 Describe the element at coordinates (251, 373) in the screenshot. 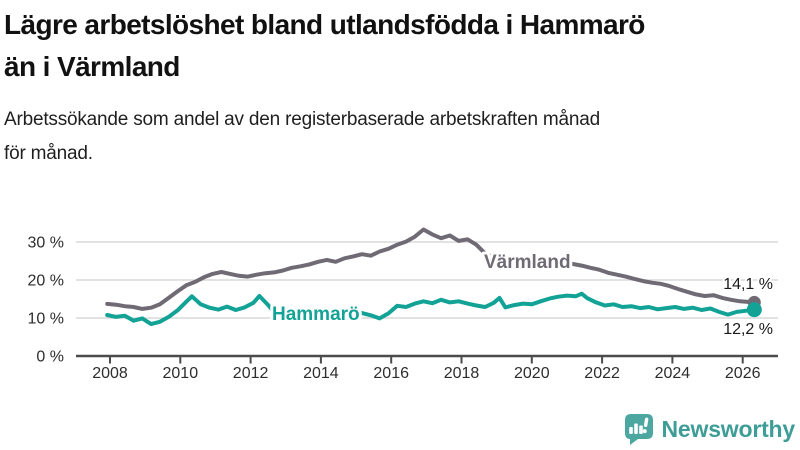

I see `x-tick-label-2012: 2012` at that location.